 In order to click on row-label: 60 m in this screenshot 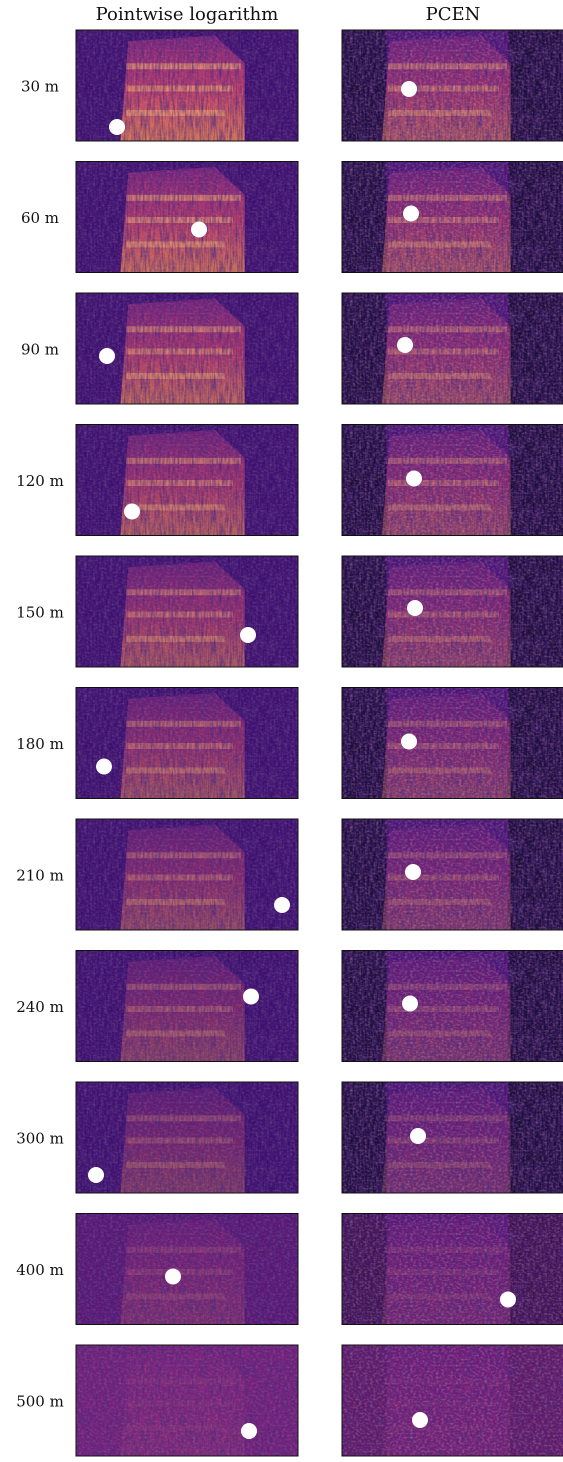, I will do `click(40, 218)`.